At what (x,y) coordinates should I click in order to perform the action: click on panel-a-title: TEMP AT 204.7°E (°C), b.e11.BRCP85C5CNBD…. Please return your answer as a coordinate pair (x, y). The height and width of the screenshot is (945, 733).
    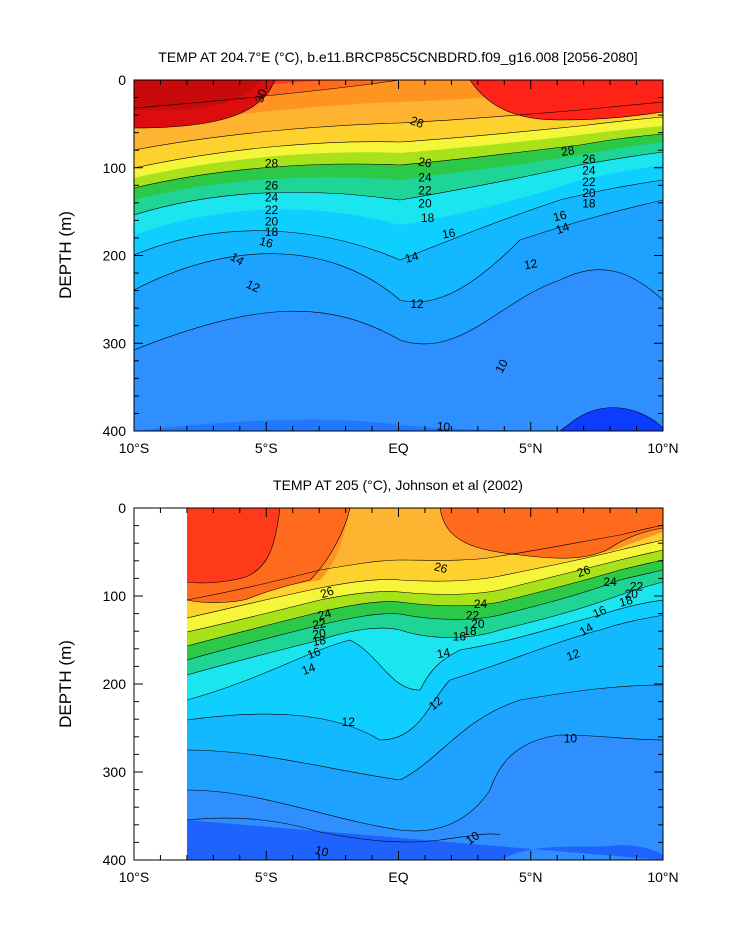
    Looking at the image, I should click on (397, 57).